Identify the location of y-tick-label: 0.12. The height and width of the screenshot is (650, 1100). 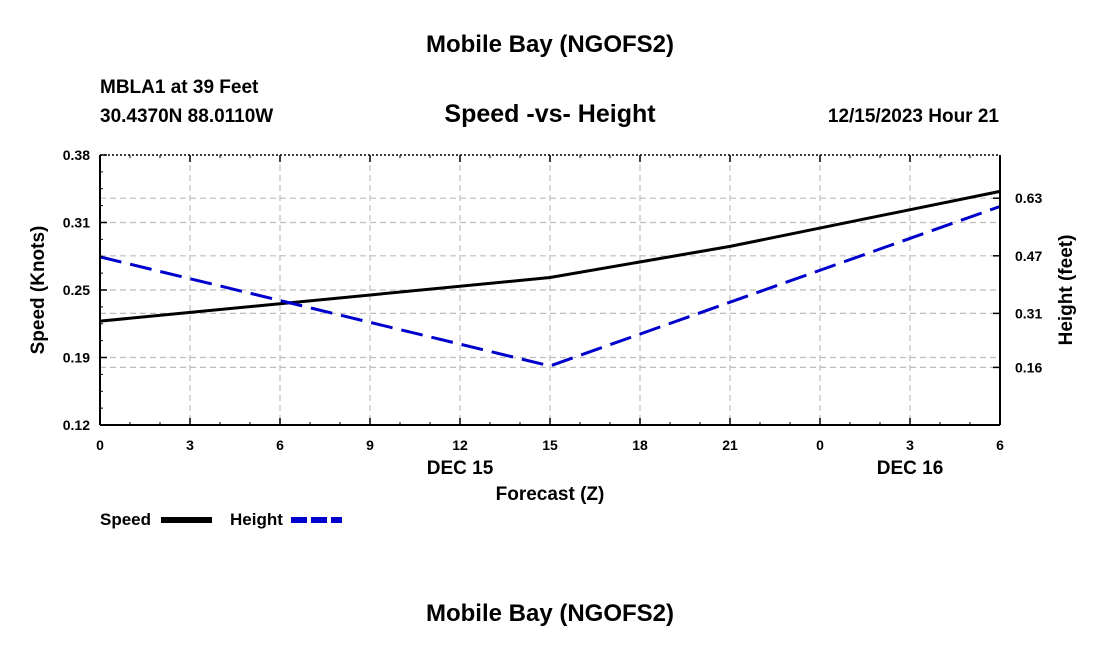
(76, 425).